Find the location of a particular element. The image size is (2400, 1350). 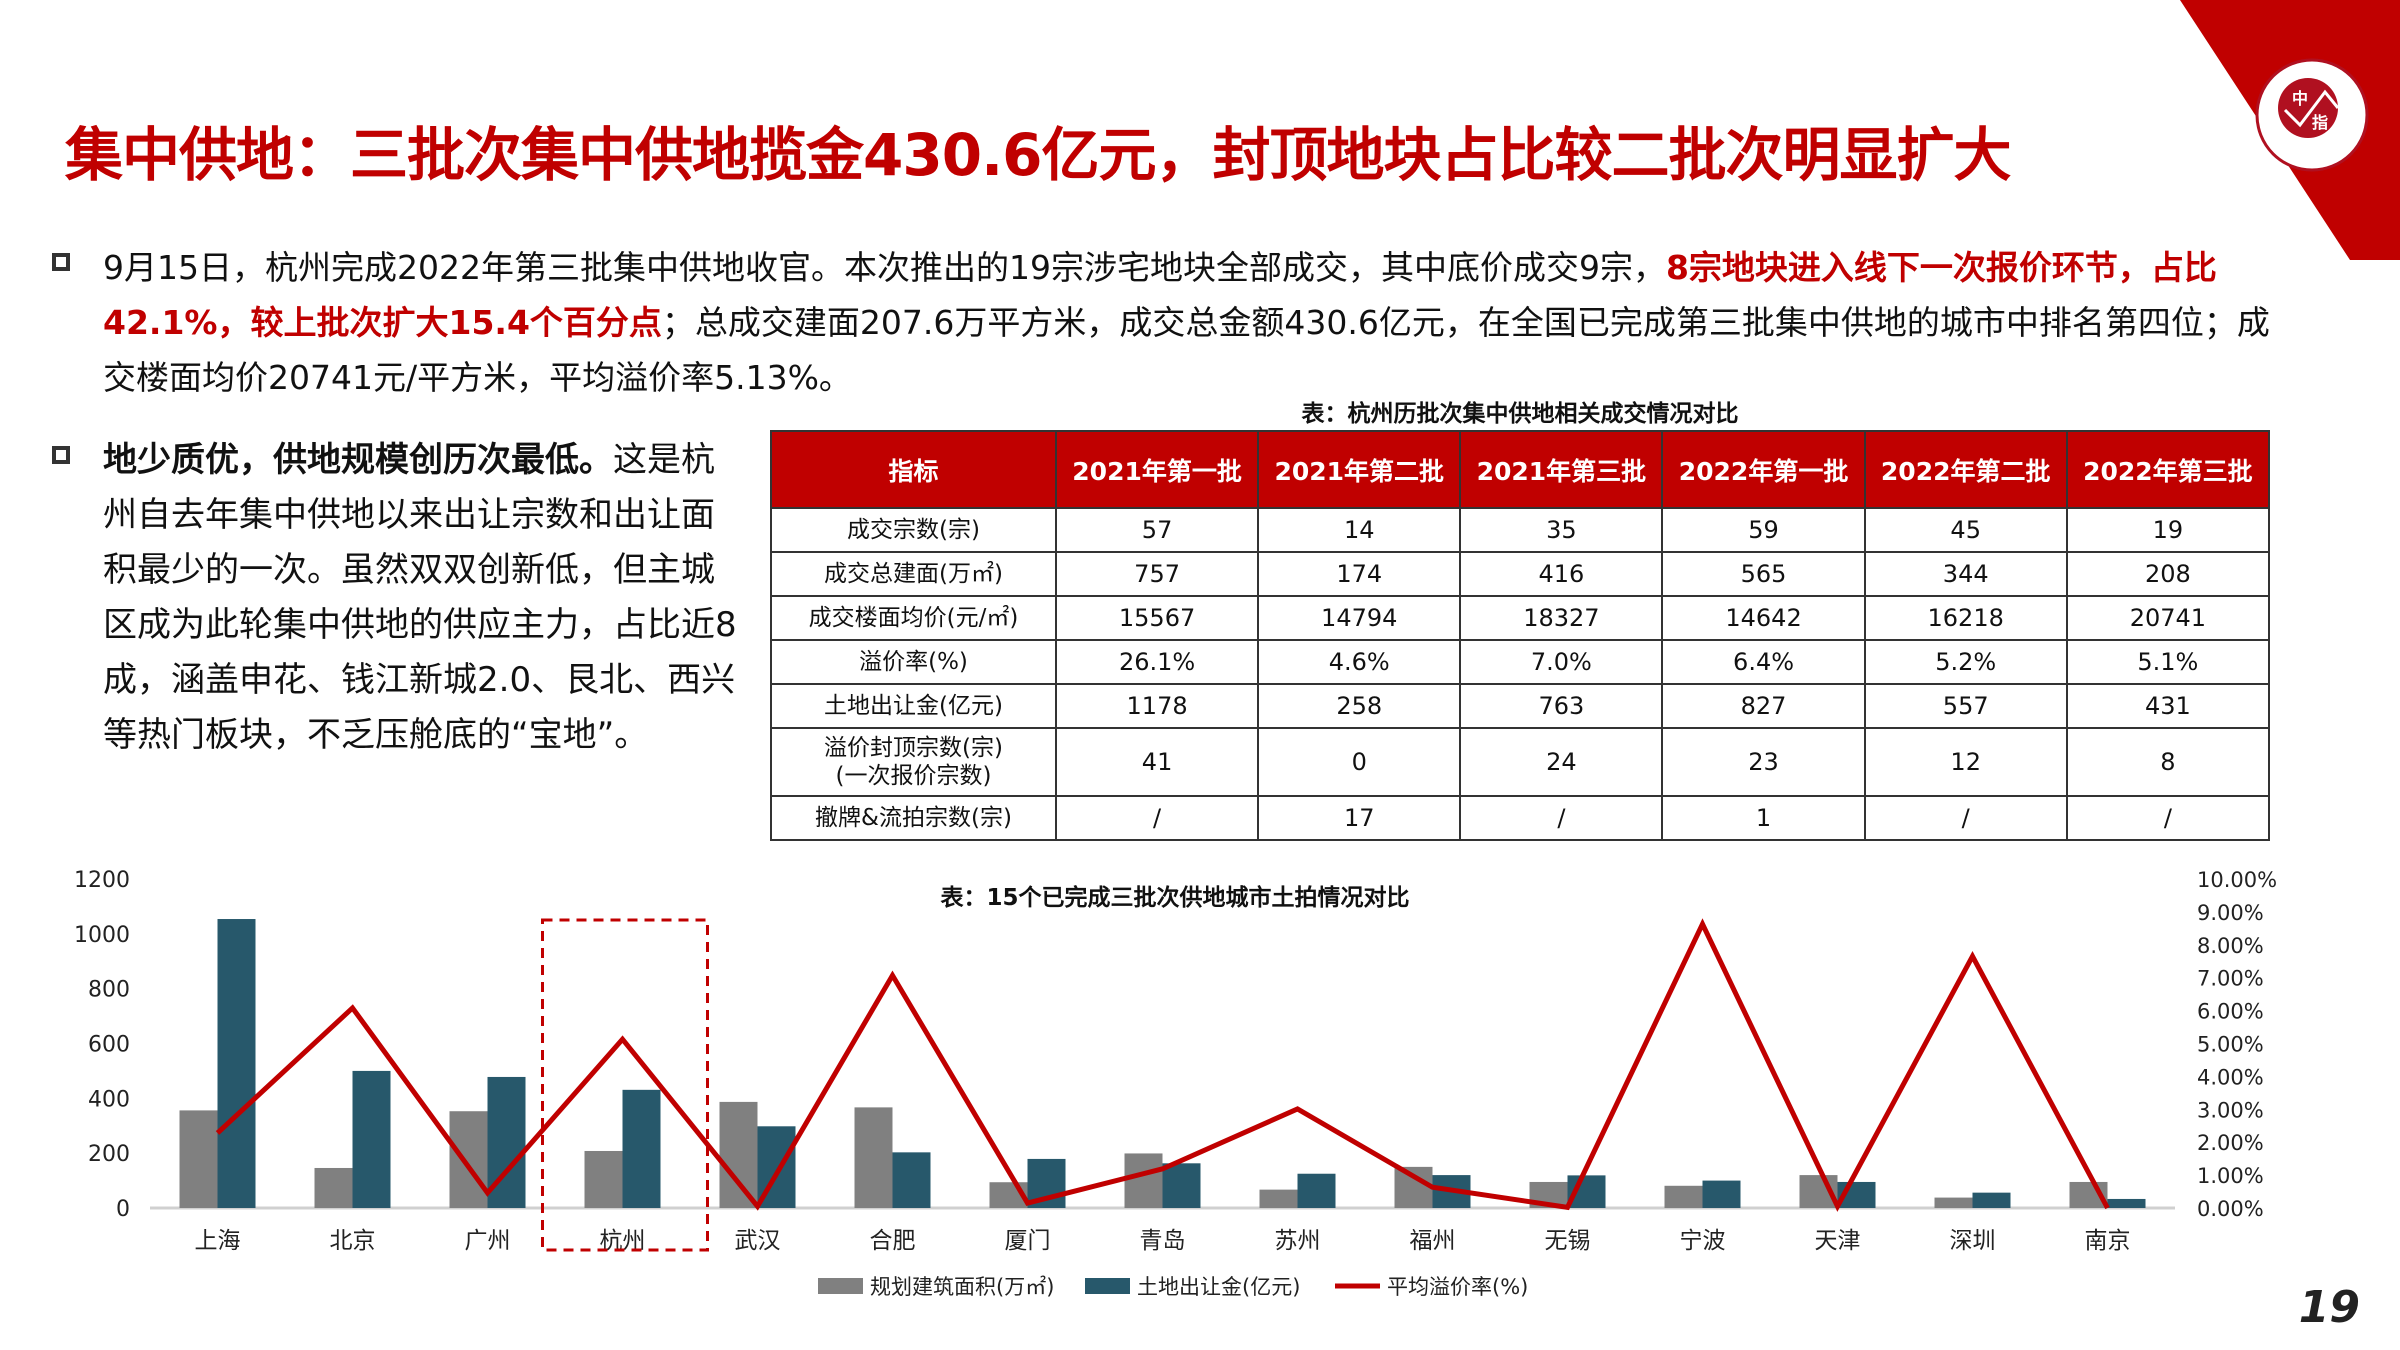

row-label-text: 土地出让金(亿元) is located at coordinates (913, 706).